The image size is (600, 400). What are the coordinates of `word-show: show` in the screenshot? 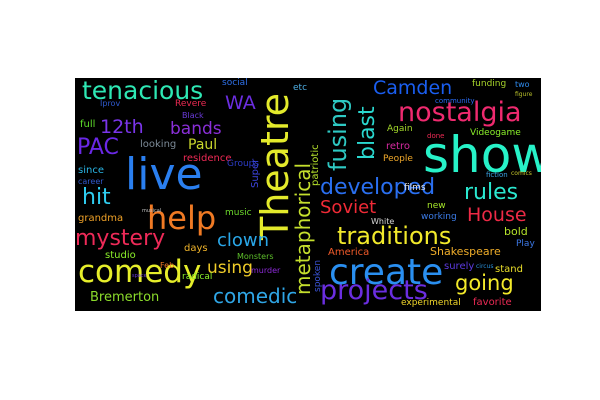 It's located at (482, 155).